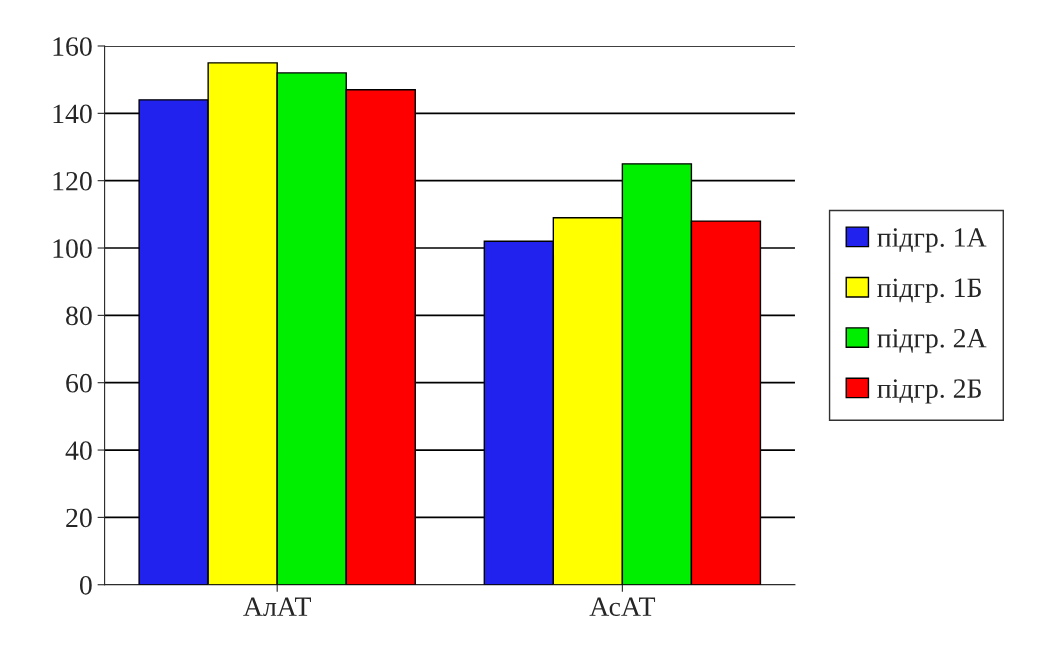 The height and width of the screenshot is (657, 1046). Describe the element at coordinates (85, 585) in the screenshot. I see `y-tick-label: 0` at that location.